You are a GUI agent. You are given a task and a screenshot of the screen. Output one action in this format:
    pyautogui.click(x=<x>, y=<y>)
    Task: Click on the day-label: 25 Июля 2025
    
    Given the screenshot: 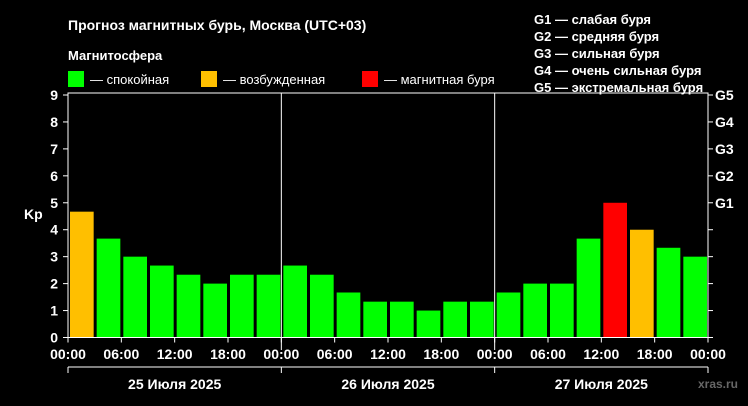 What is the action you would take?
    pyautogui.click(x=174, y=384)
    